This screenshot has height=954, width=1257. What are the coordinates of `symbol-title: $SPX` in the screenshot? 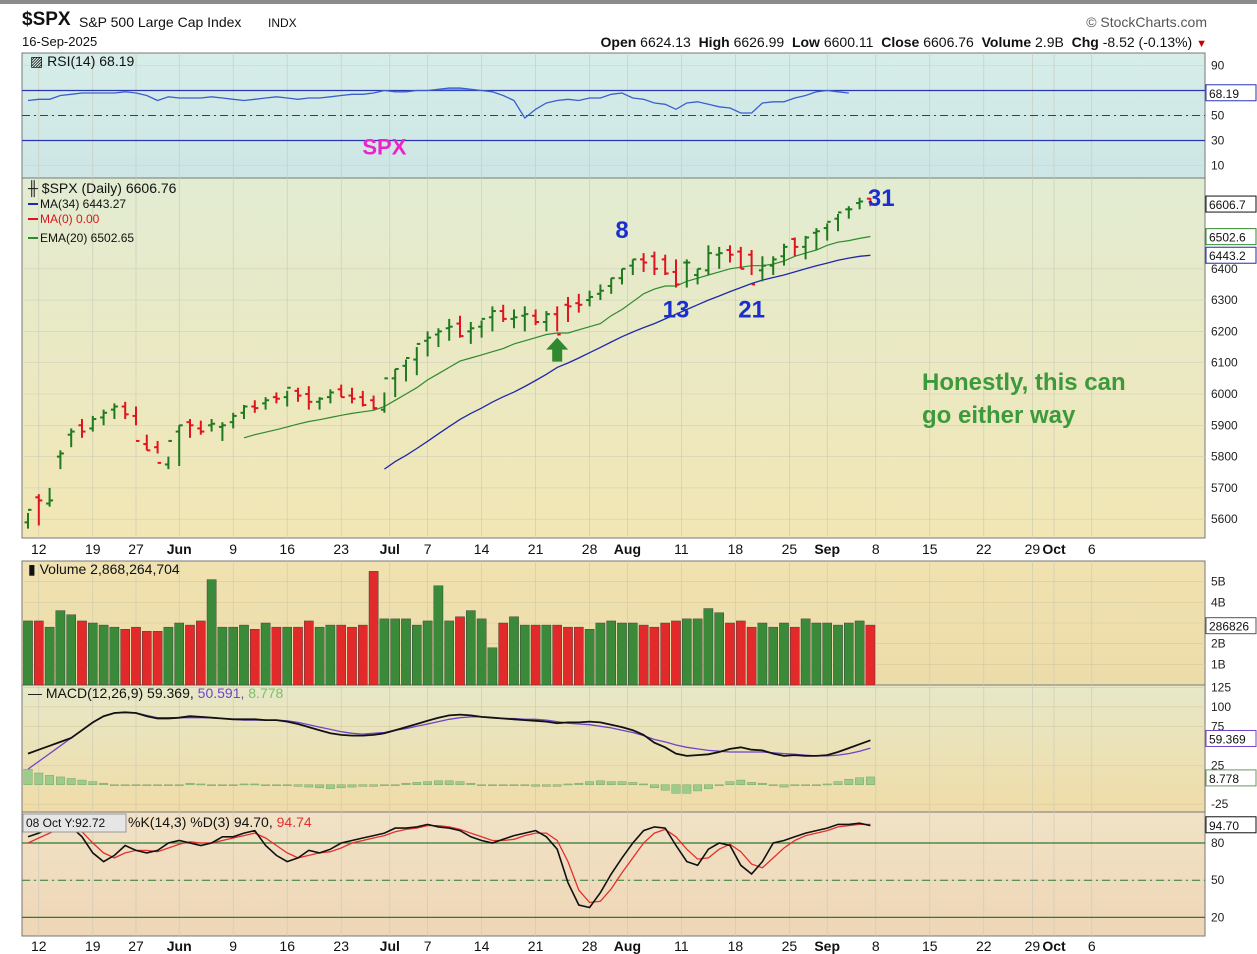 It's located at (46, 19).